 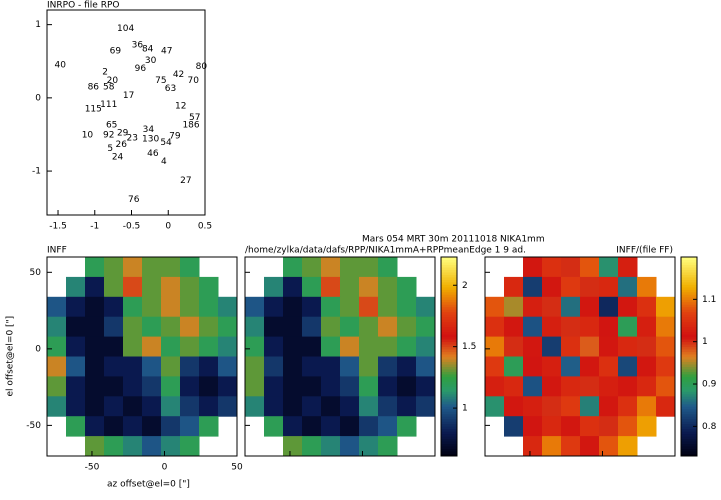 What do you see at coordinates (123, 134) in the screenshot?
I see `point-label: 29` at bounding box center [123, 134].